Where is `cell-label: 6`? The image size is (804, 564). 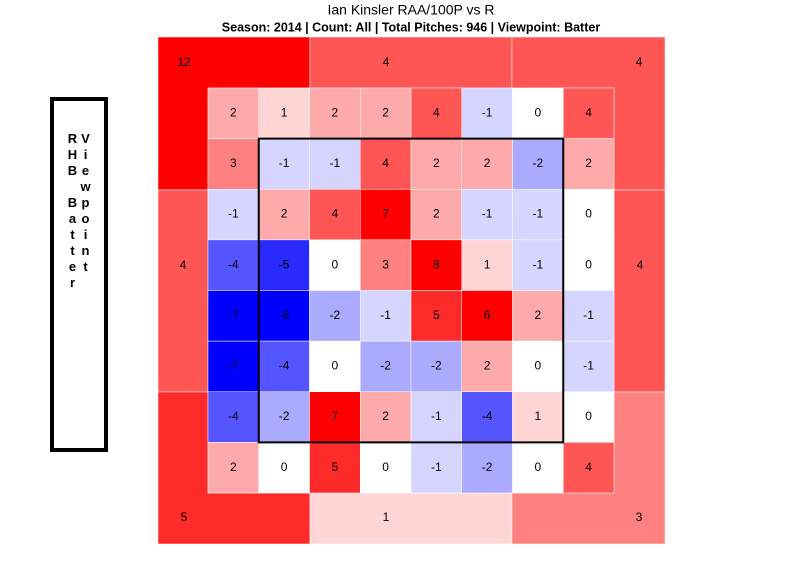 cell-label: 6 is located at coordinates (487, 315).